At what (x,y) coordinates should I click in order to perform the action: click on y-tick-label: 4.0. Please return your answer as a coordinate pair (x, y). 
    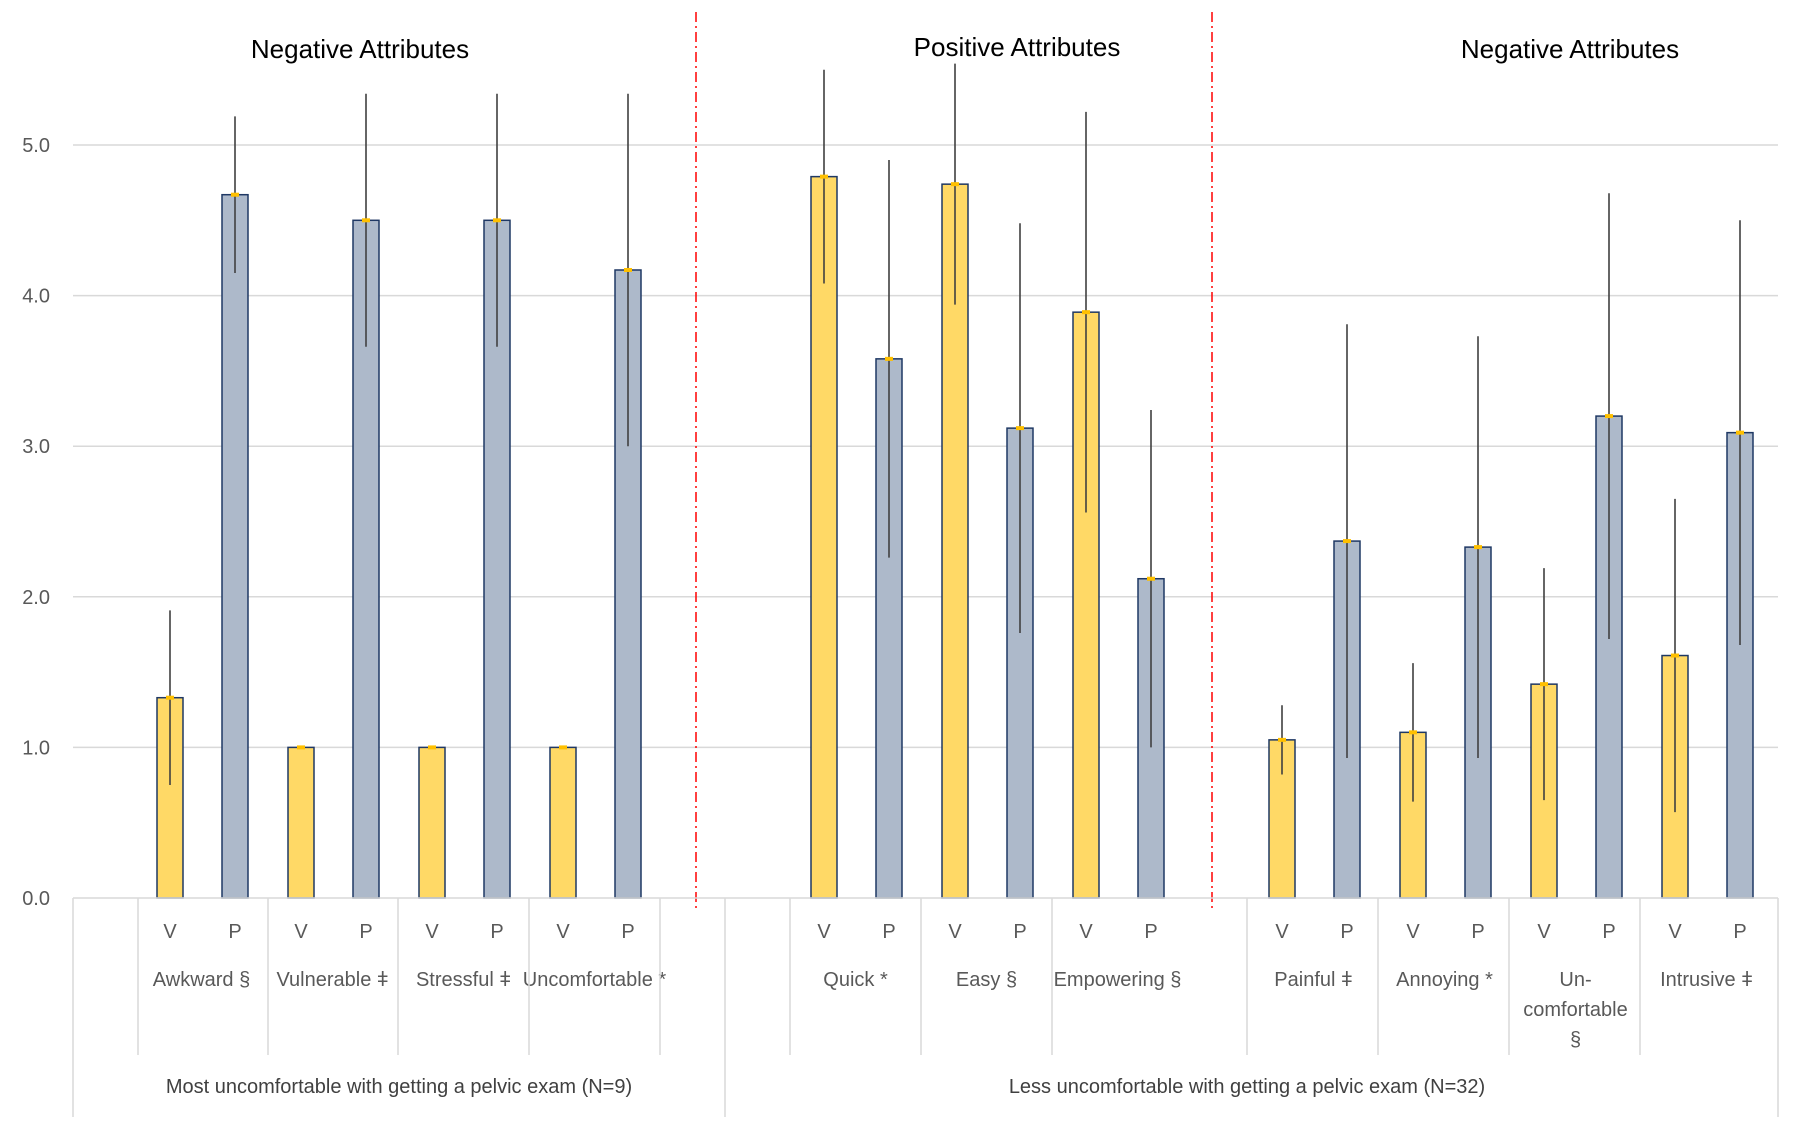
    Looking at the image, I should click on (36, 297).